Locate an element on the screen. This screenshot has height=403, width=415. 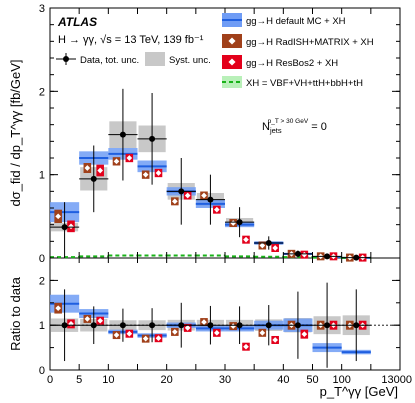
jet-condition-main: N is located at coordinates (266, 127).